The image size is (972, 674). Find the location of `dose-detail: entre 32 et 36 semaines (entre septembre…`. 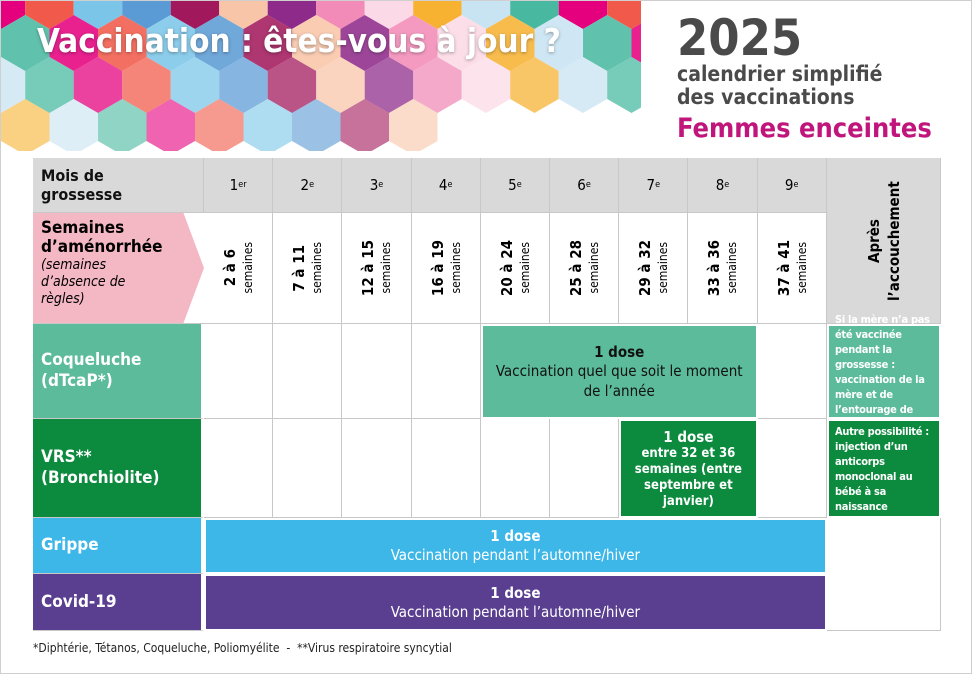

dose-detail: entre 32 et 36 semaines (entre septembre… is located at coordinates (688, 477).